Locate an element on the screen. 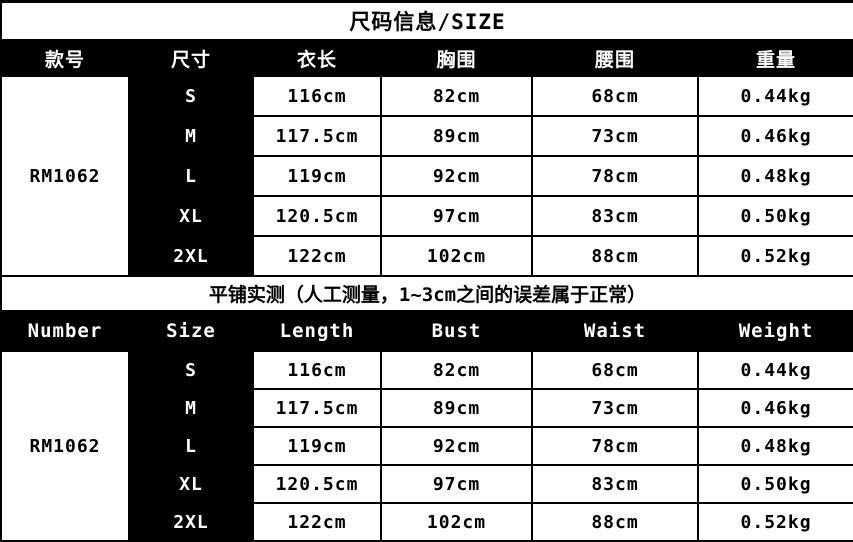  header-bust: 胸围 is located at coordinates (456, 58).